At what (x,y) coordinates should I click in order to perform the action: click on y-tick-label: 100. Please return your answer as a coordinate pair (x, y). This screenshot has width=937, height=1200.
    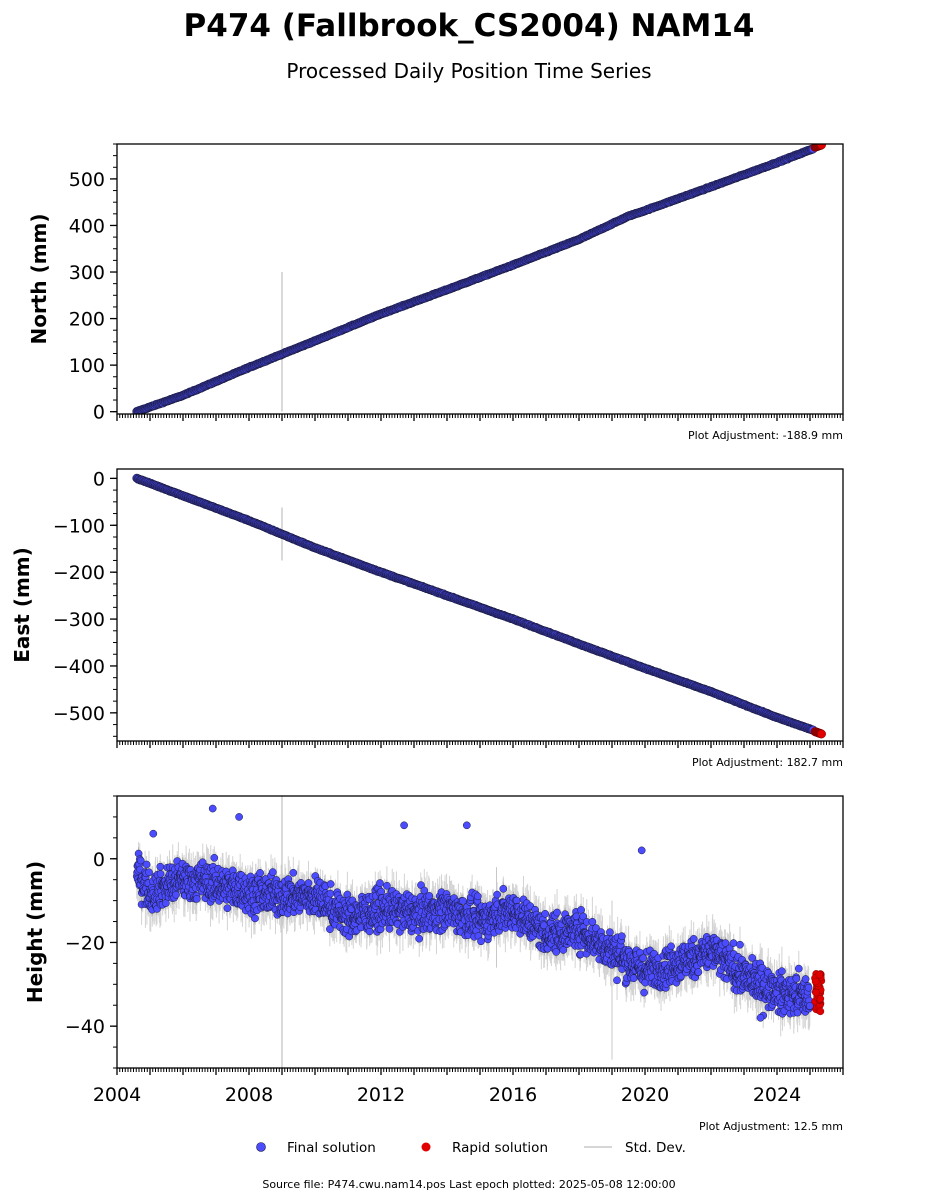
    Looking at the image, I should click on (87, 366).